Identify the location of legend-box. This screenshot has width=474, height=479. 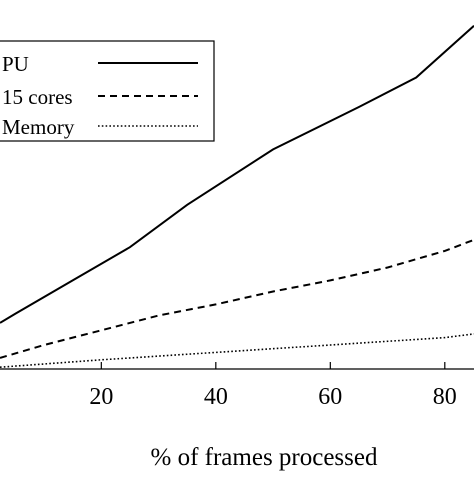
(107, 91).